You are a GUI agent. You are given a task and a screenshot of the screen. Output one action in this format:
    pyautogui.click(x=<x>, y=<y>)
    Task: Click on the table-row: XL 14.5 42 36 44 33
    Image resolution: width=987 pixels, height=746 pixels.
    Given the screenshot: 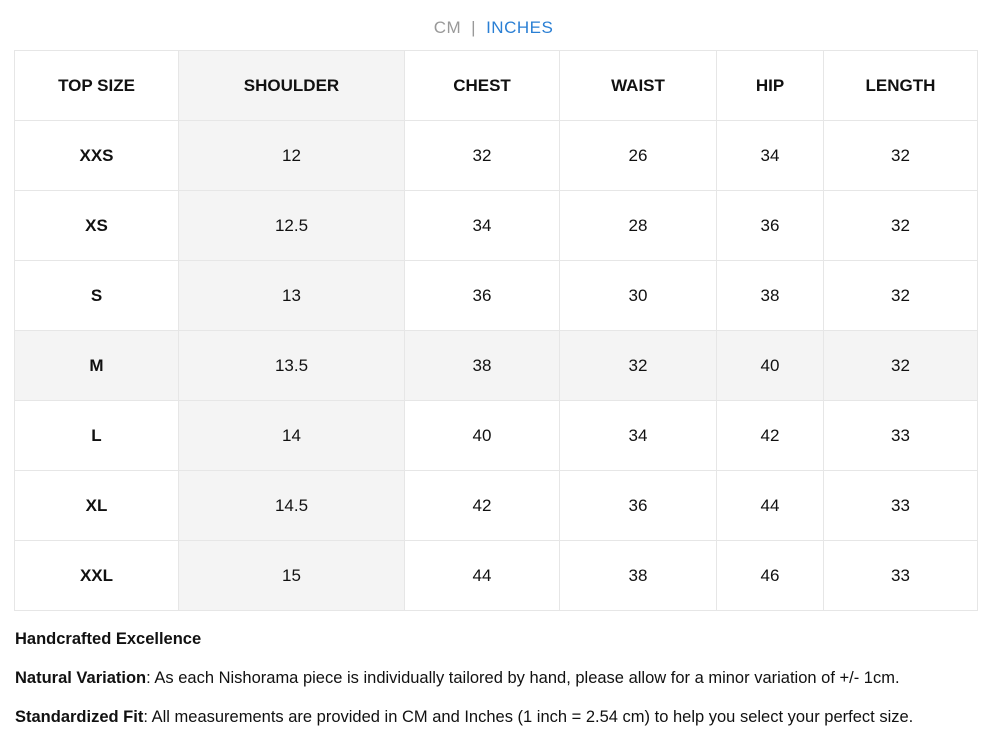 What is the action you would take?
    pyautogui.click(x=496, y=505)
    